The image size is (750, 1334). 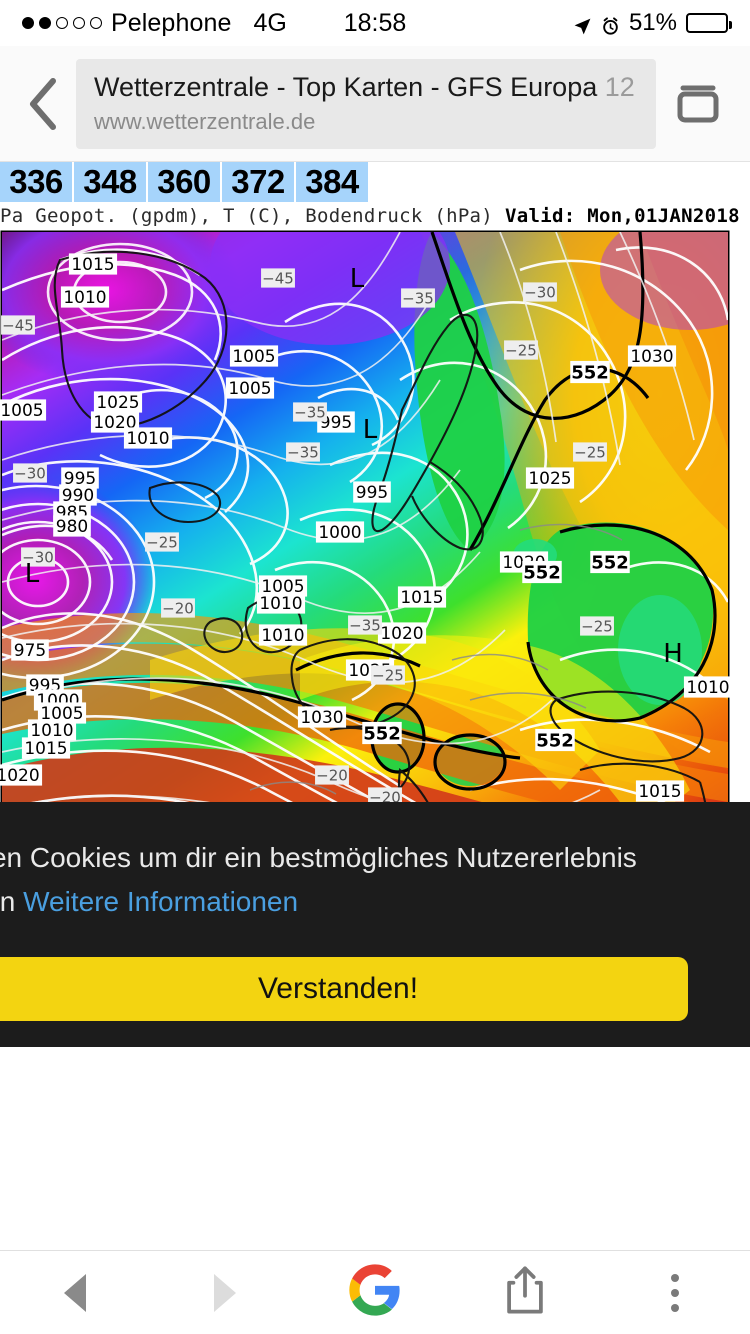 I want to click on accept-cookies-button: Verstanden!, so click(x=344, y=989).